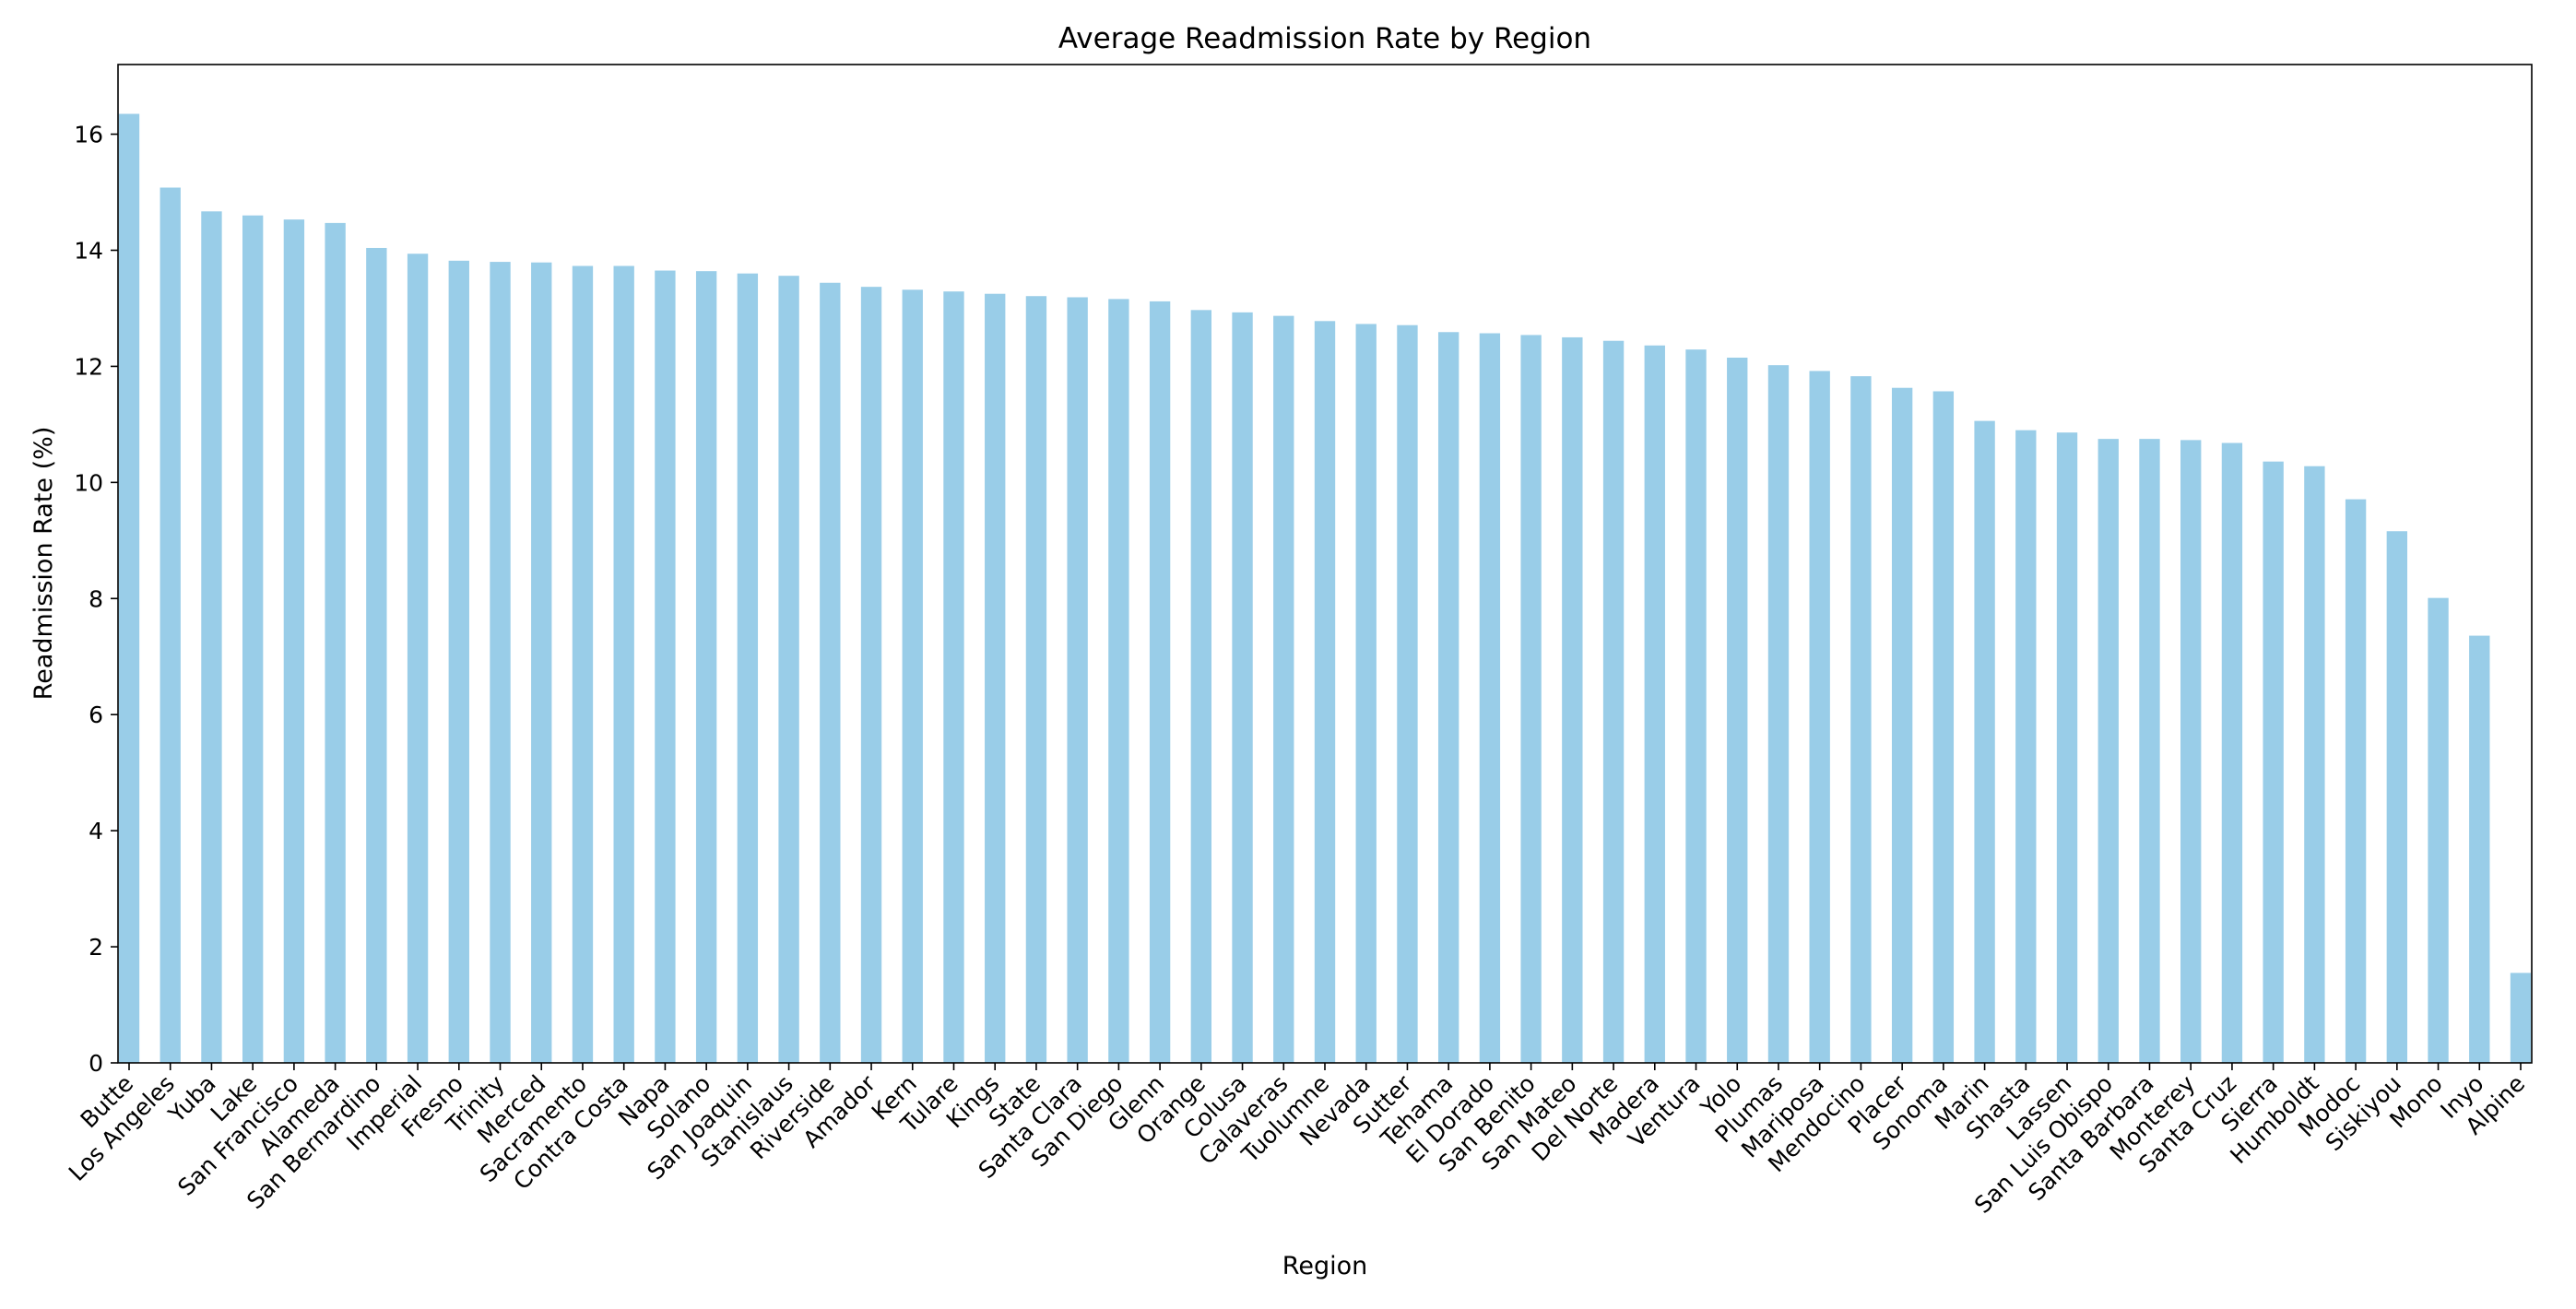 This screenshot has height=1309, width=2576. I want to click on y-tick-label: 12, so click(88, 366).